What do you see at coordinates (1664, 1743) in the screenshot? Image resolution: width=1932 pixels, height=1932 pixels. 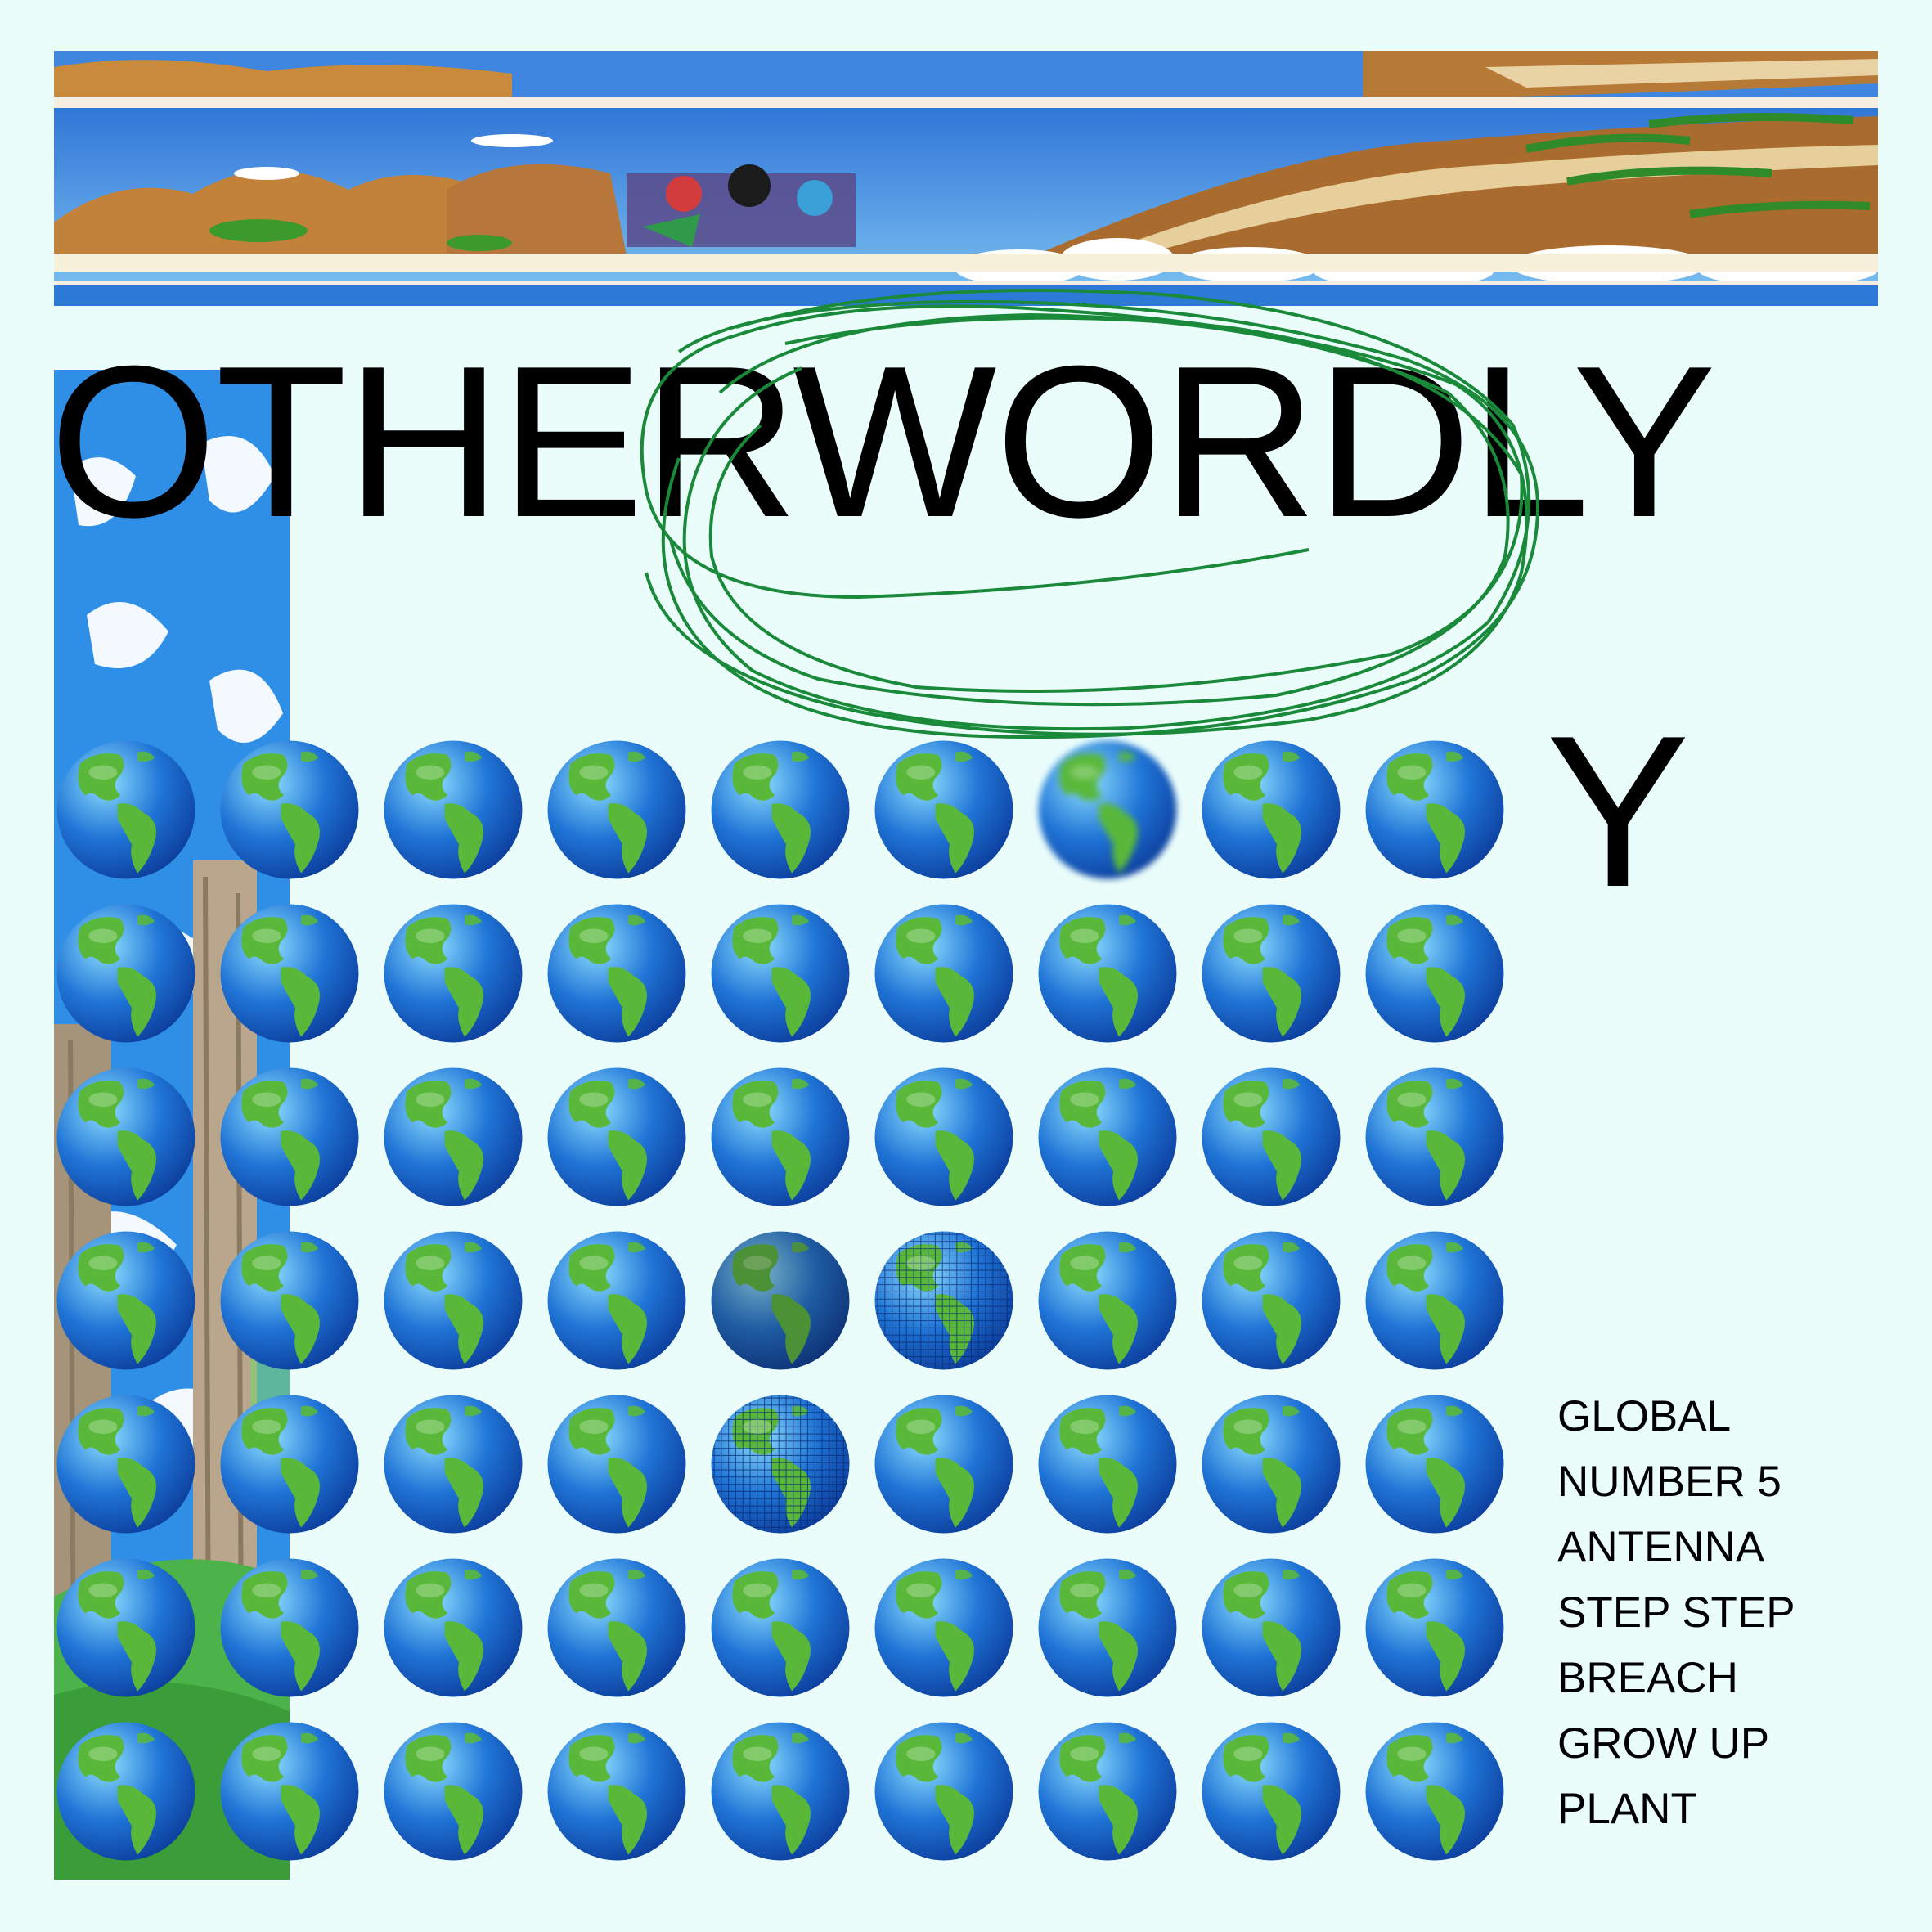 I see `word-list-item: GROW UP` at bounding box center [1664, 1743].